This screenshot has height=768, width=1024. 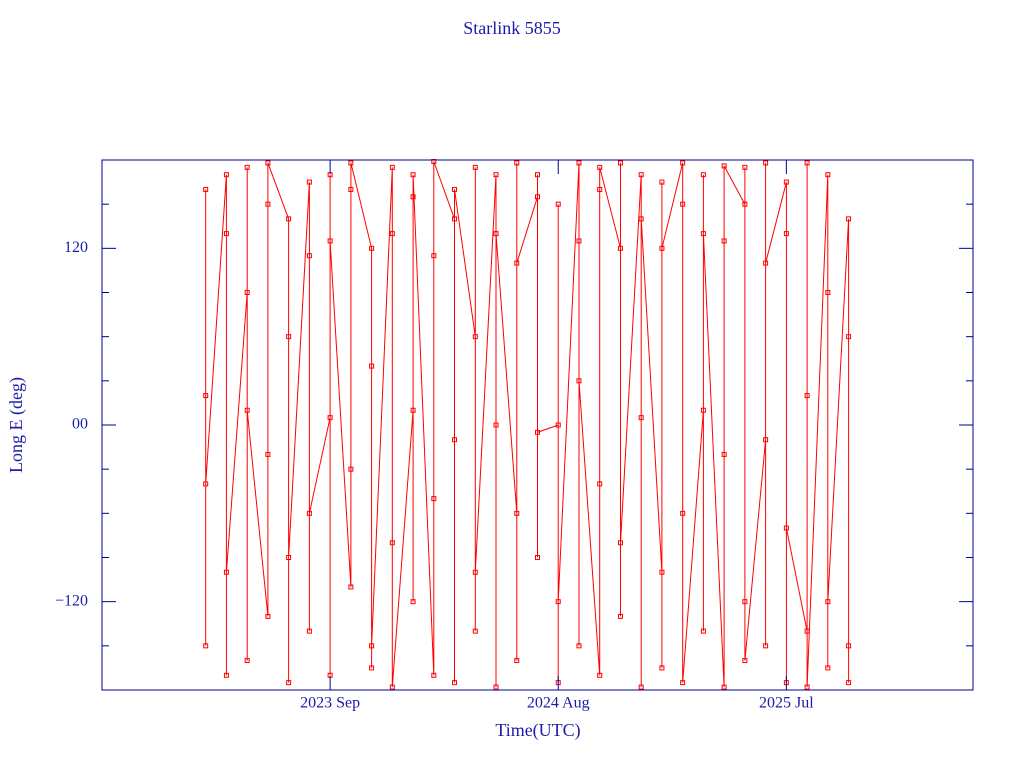 What do you see at coordinates (512, 28) in the screenshot?
I see `chart-title: Starlink 5855` at bounding box center [512, 28].